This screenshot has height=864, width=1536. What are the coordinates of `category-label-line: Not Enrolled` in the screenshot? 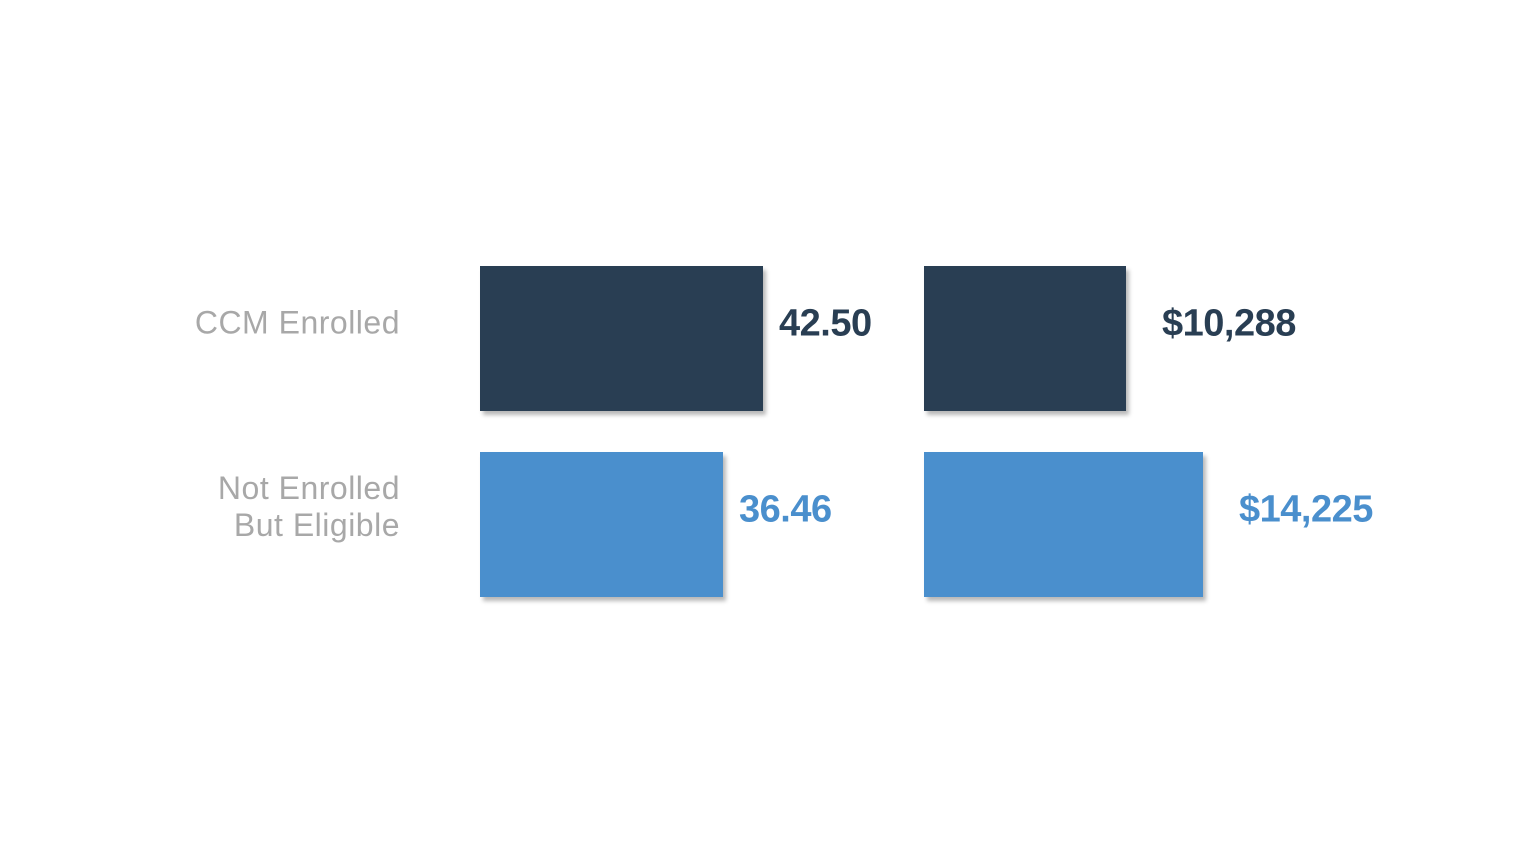 It's located at (308, 488).